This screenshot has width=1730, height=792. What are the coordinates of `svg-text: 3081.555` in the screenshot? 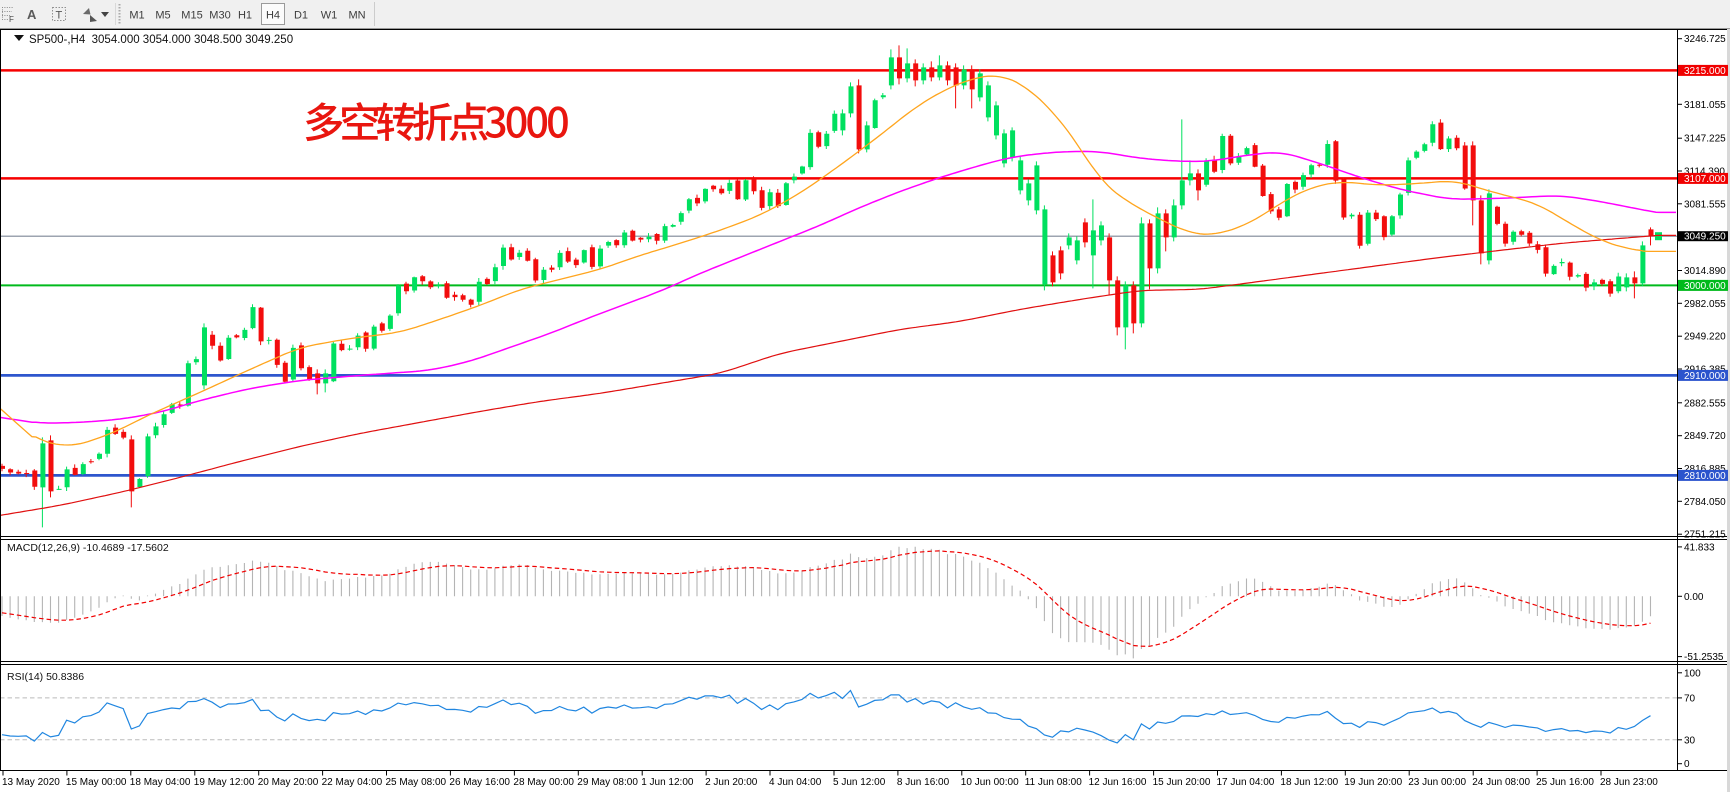 It's located at (1705, 204).